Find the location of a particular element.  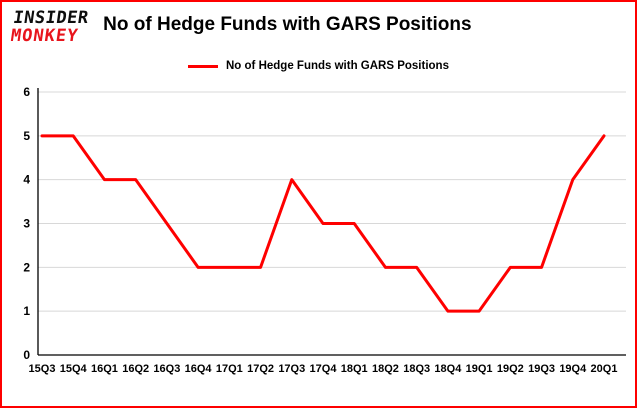

x-tick-label: 17Q3 is located at coordinates (291, 369).